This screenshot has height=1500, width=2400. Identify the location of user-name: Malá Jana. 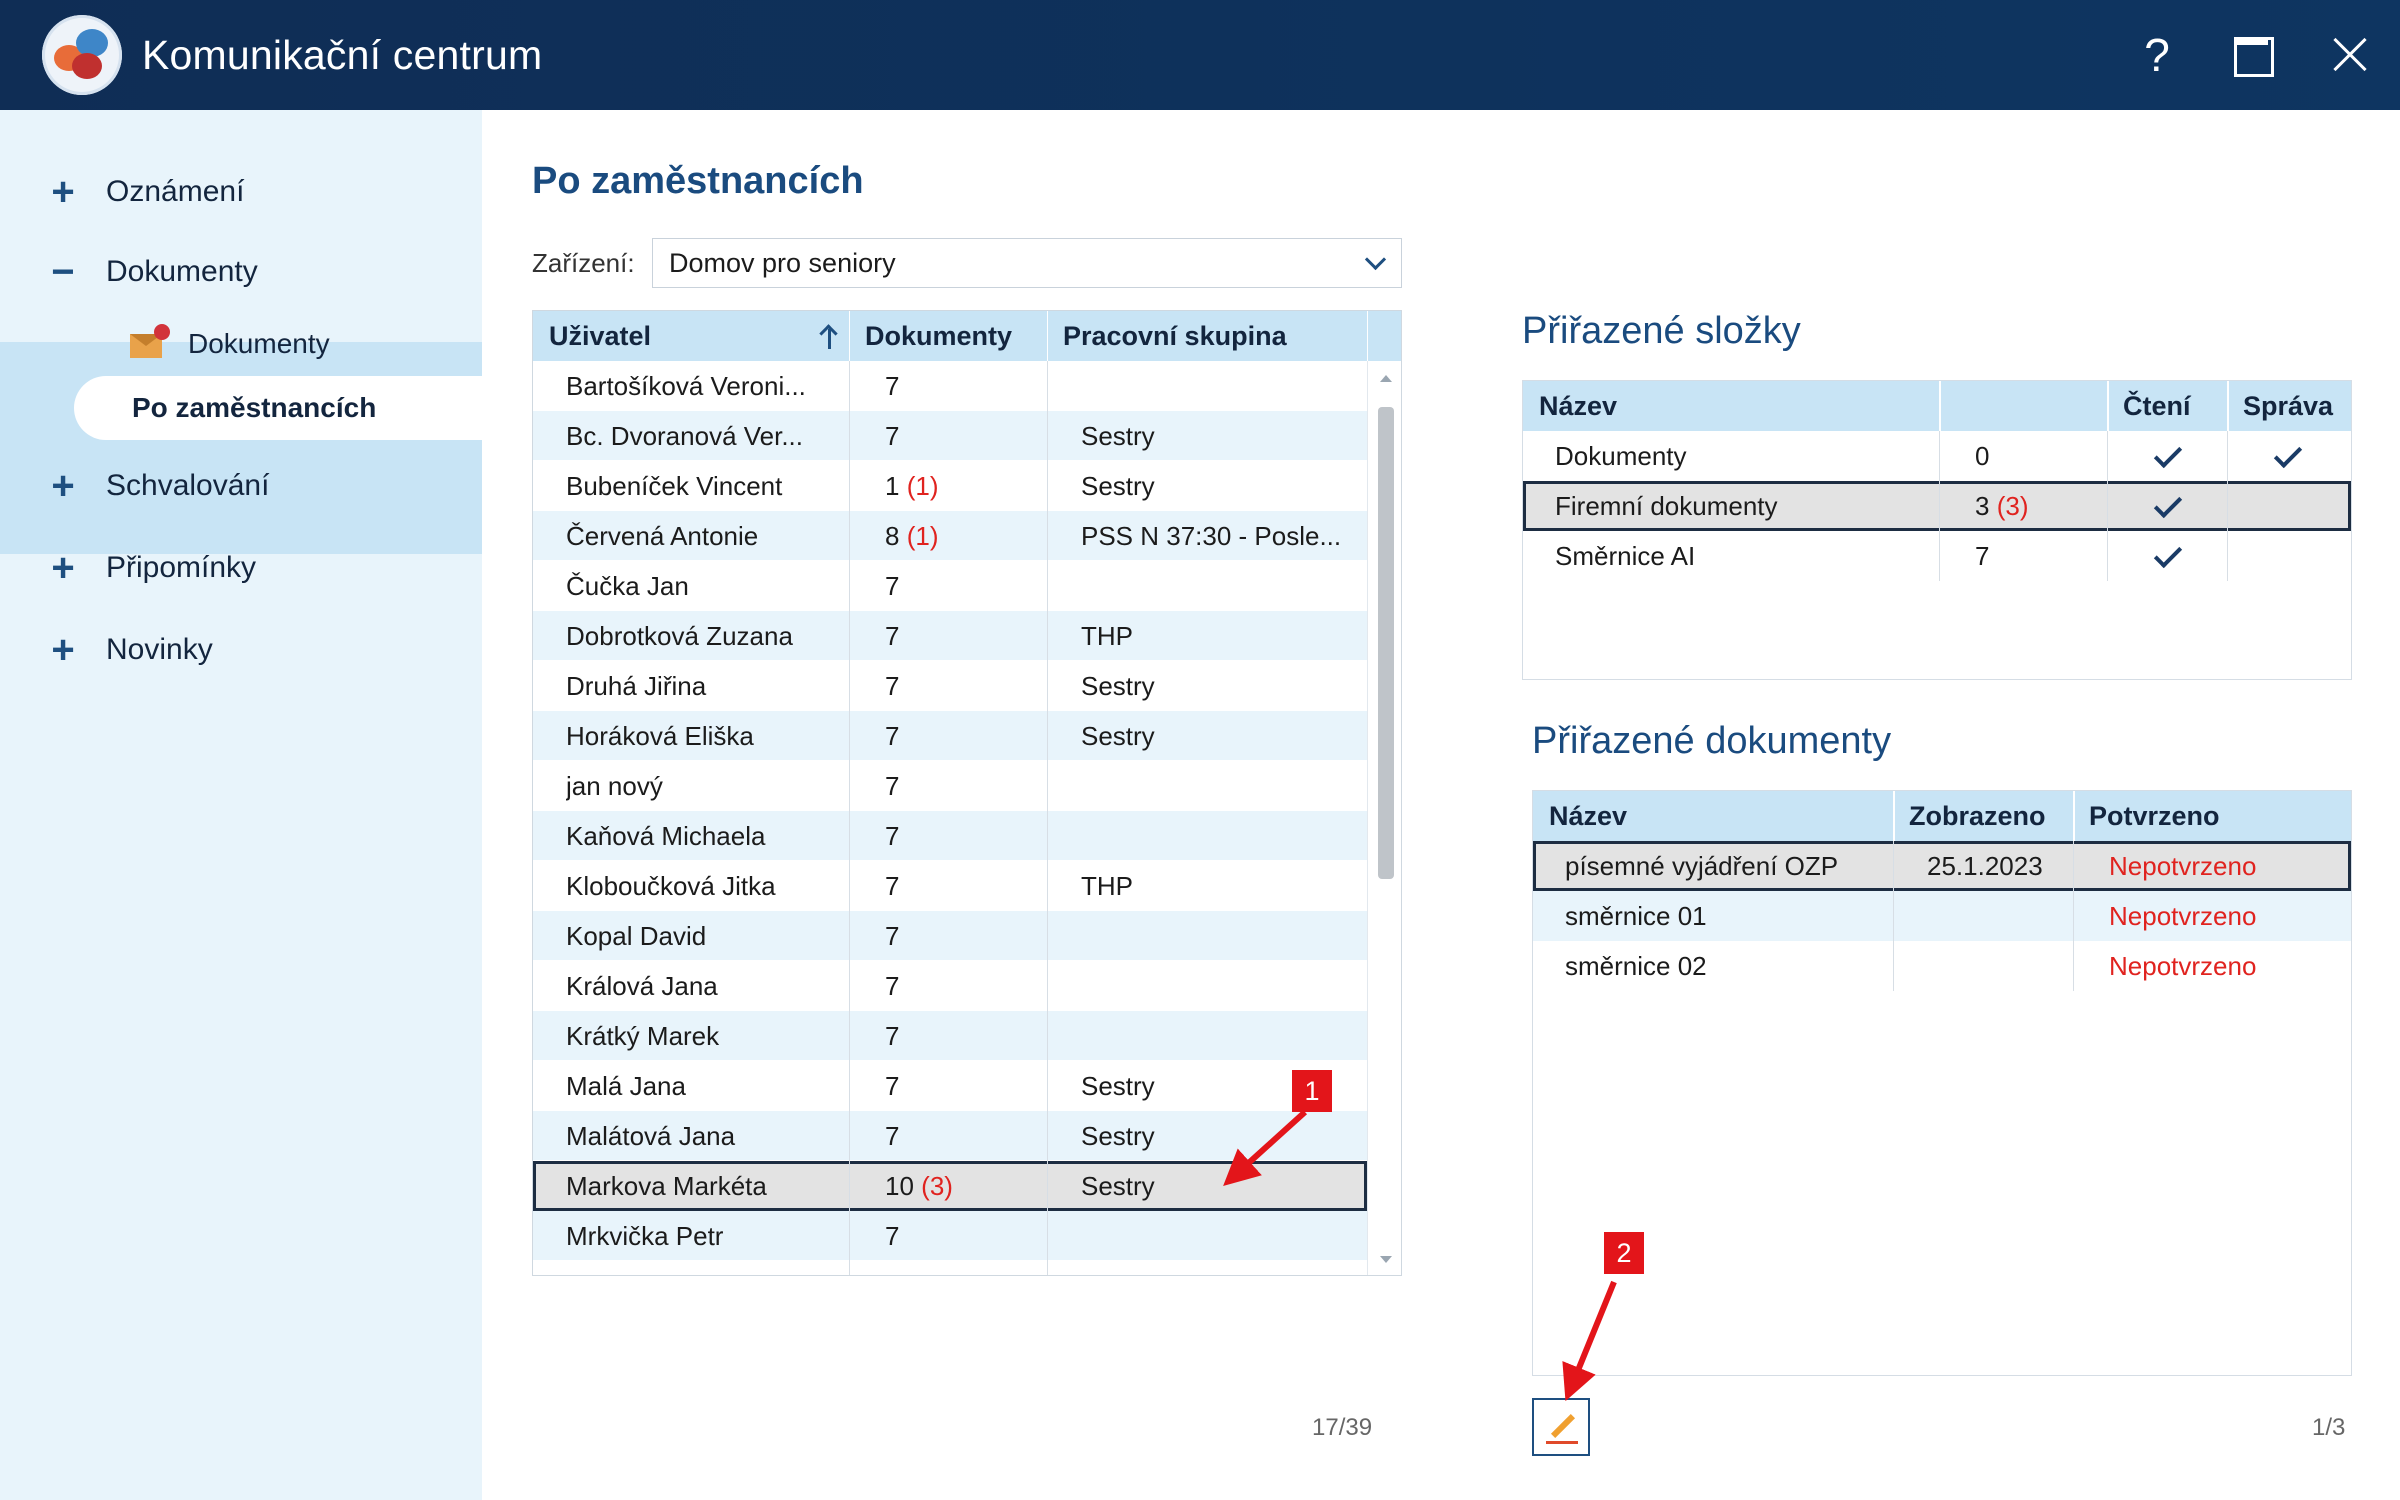
(626, 1086).